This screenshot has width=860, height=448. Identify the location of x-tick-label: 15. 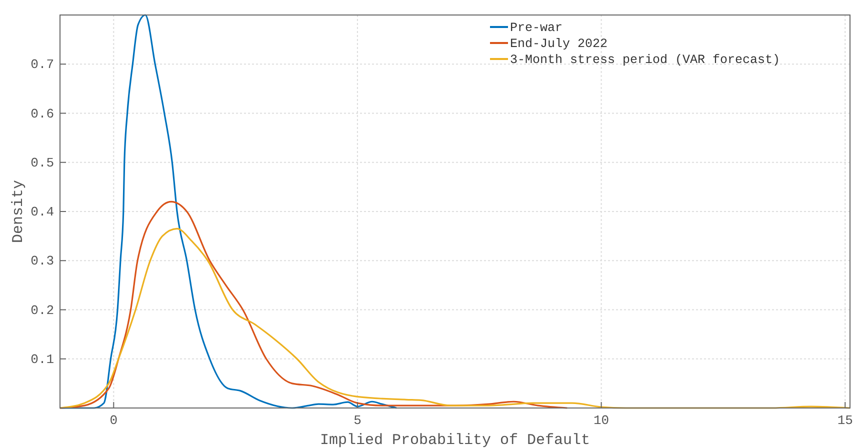
(845, 420).